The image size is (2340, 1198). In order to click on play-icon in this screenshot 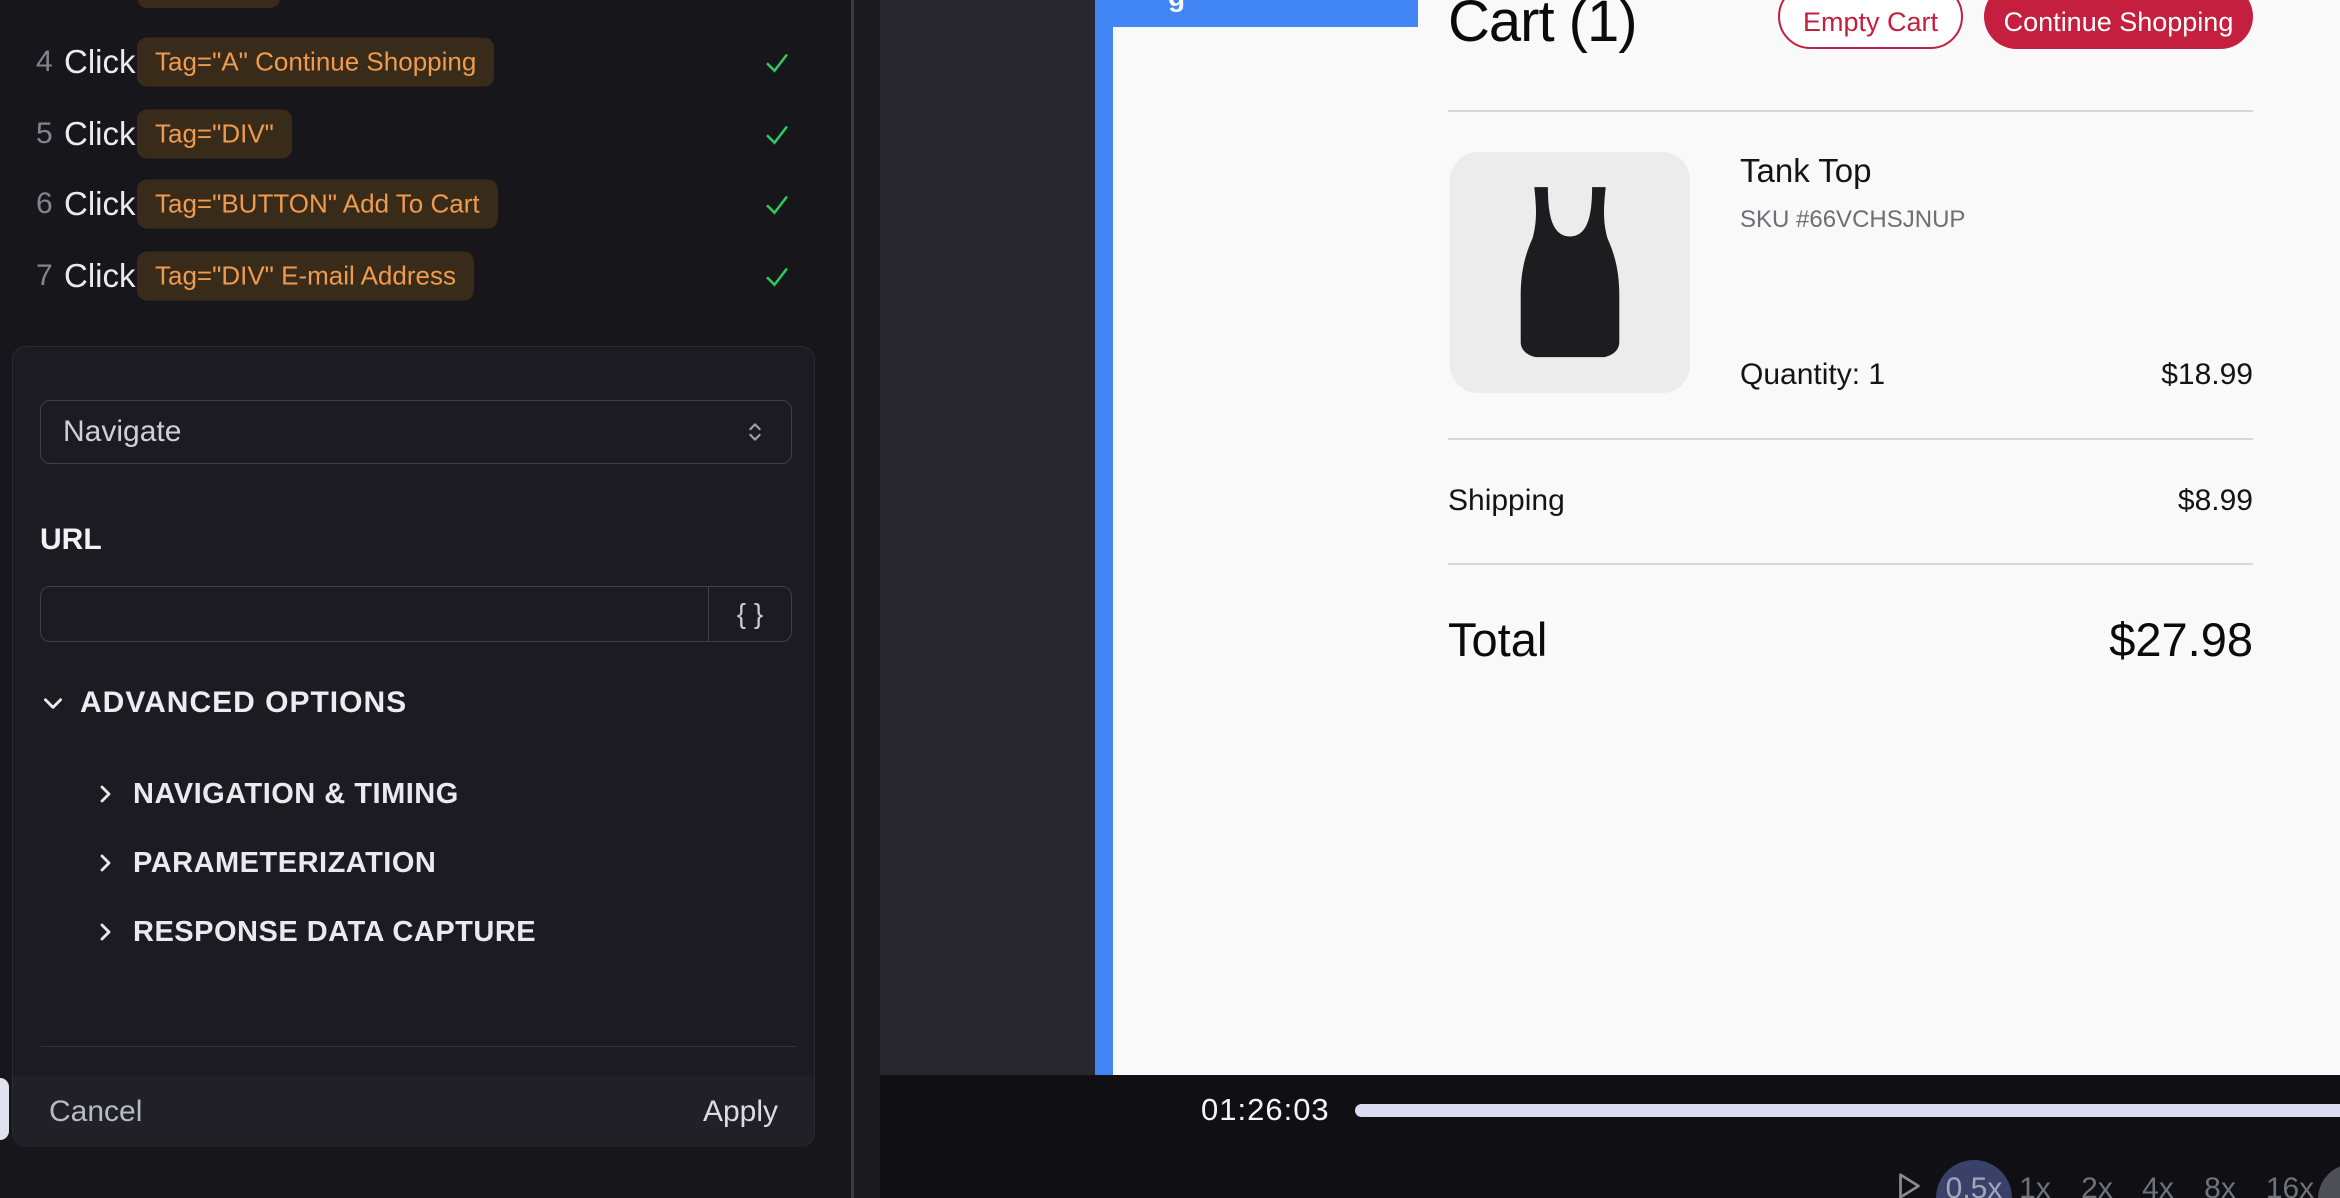, I will do `click(1908, 1183)`.